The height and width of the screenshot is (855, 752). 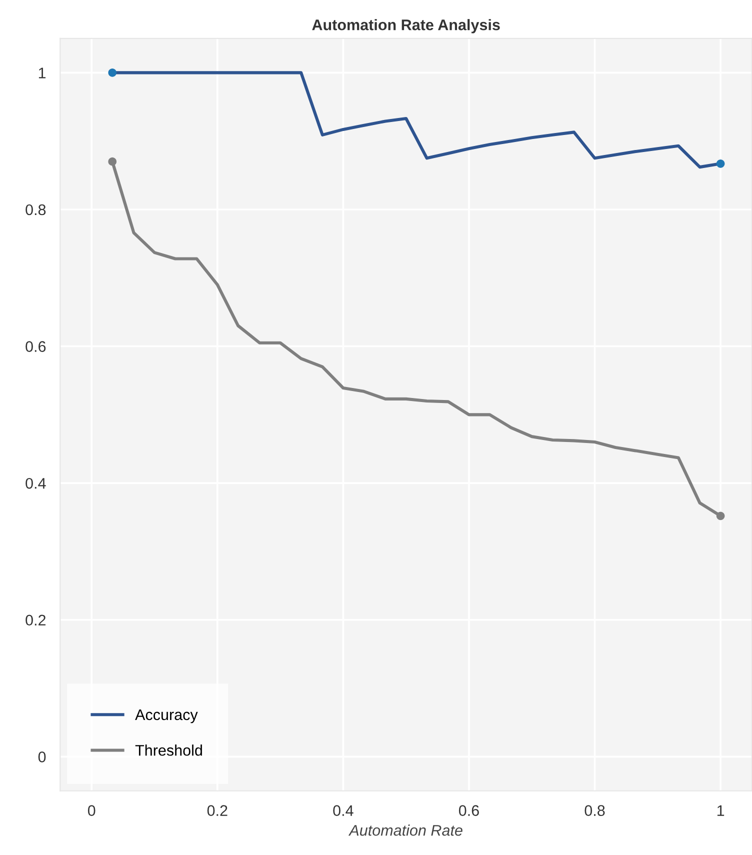 I want to click on x-tick-label: 1, so click(x=720, y=810).